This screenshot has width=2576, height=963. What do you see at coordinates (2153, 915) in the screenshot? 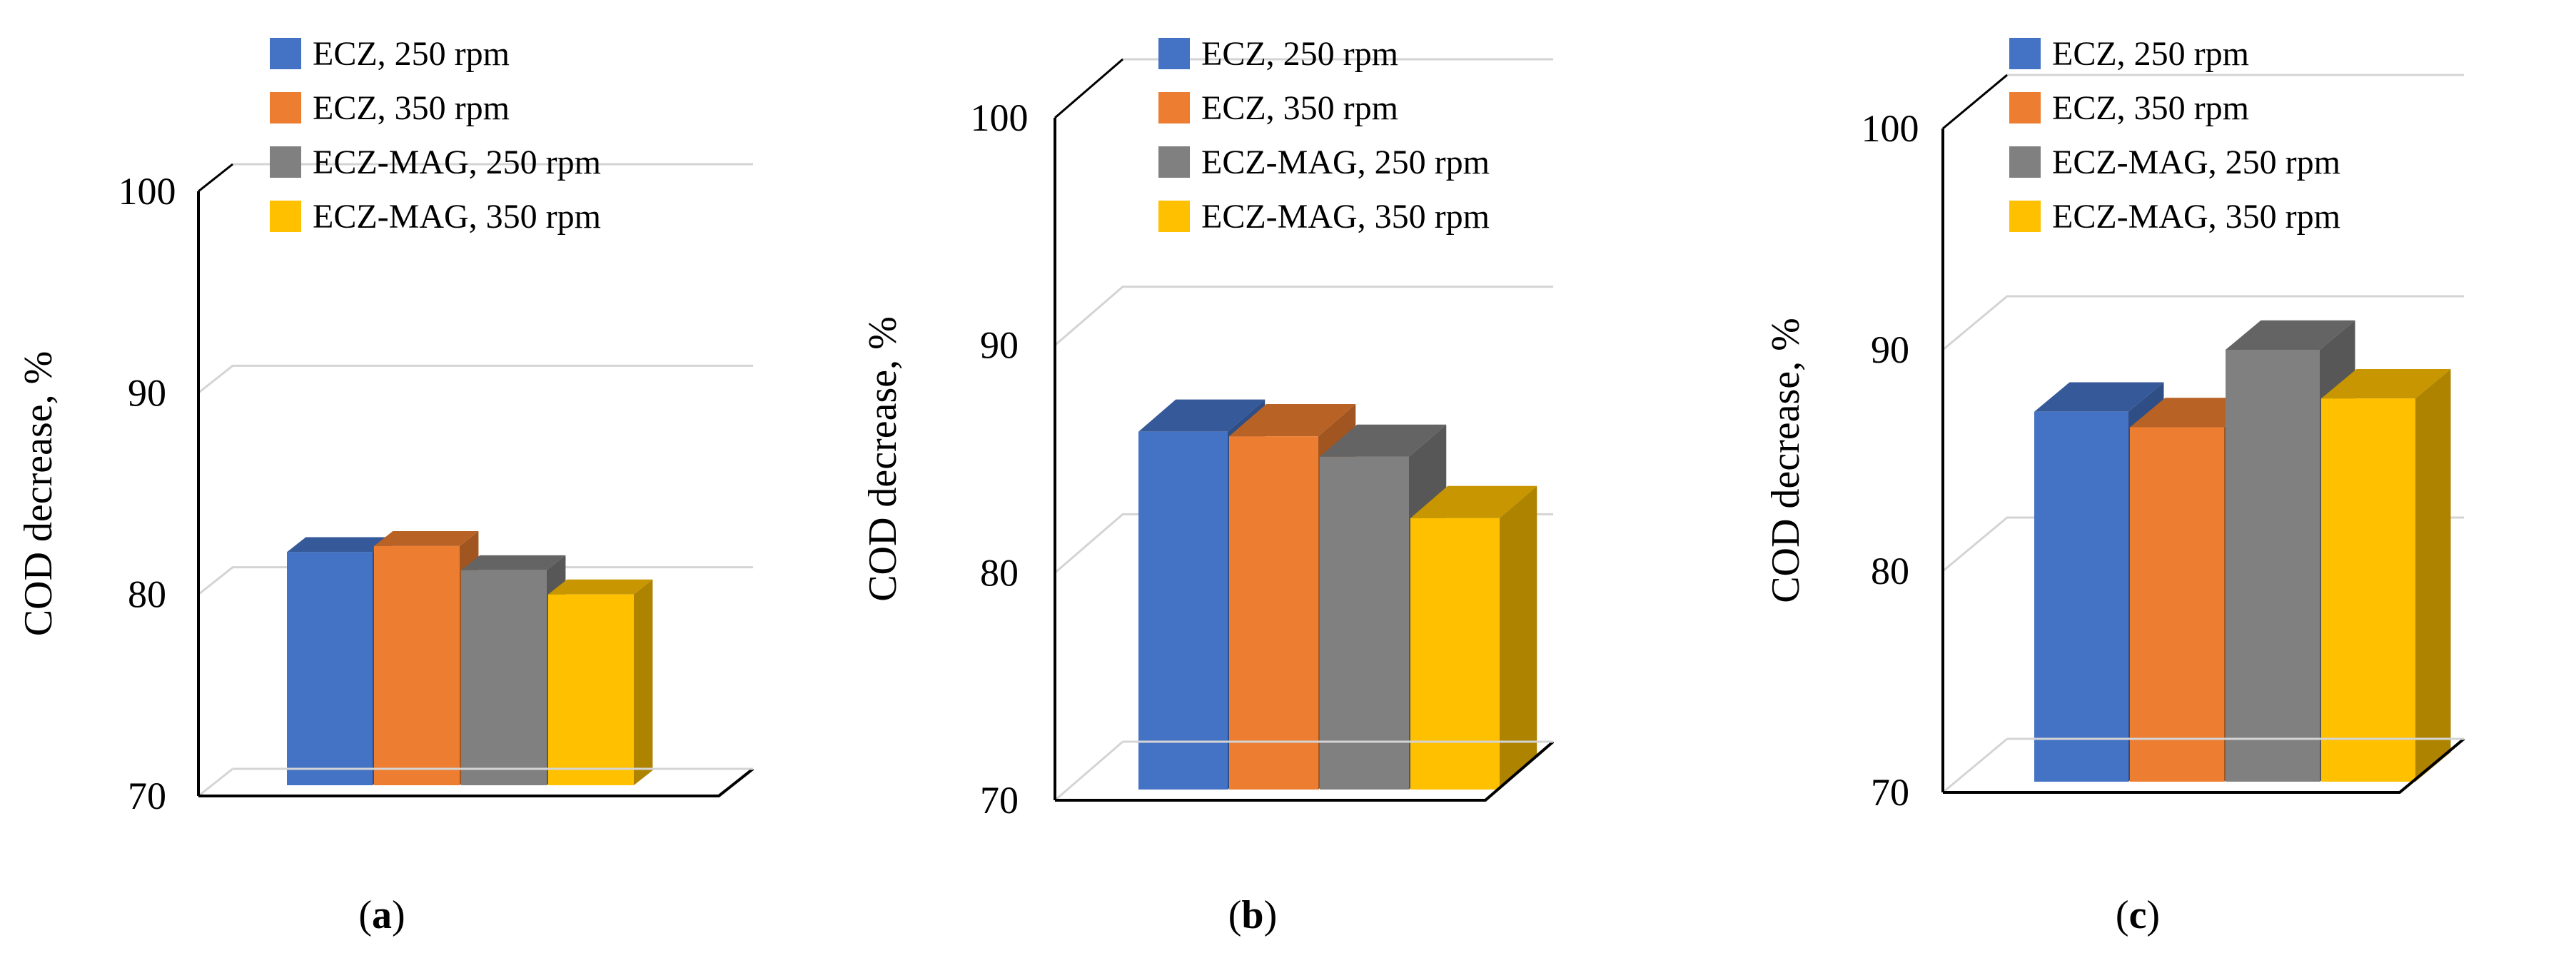
I see `caption-paren: )` at bounding box center [2153, 915].